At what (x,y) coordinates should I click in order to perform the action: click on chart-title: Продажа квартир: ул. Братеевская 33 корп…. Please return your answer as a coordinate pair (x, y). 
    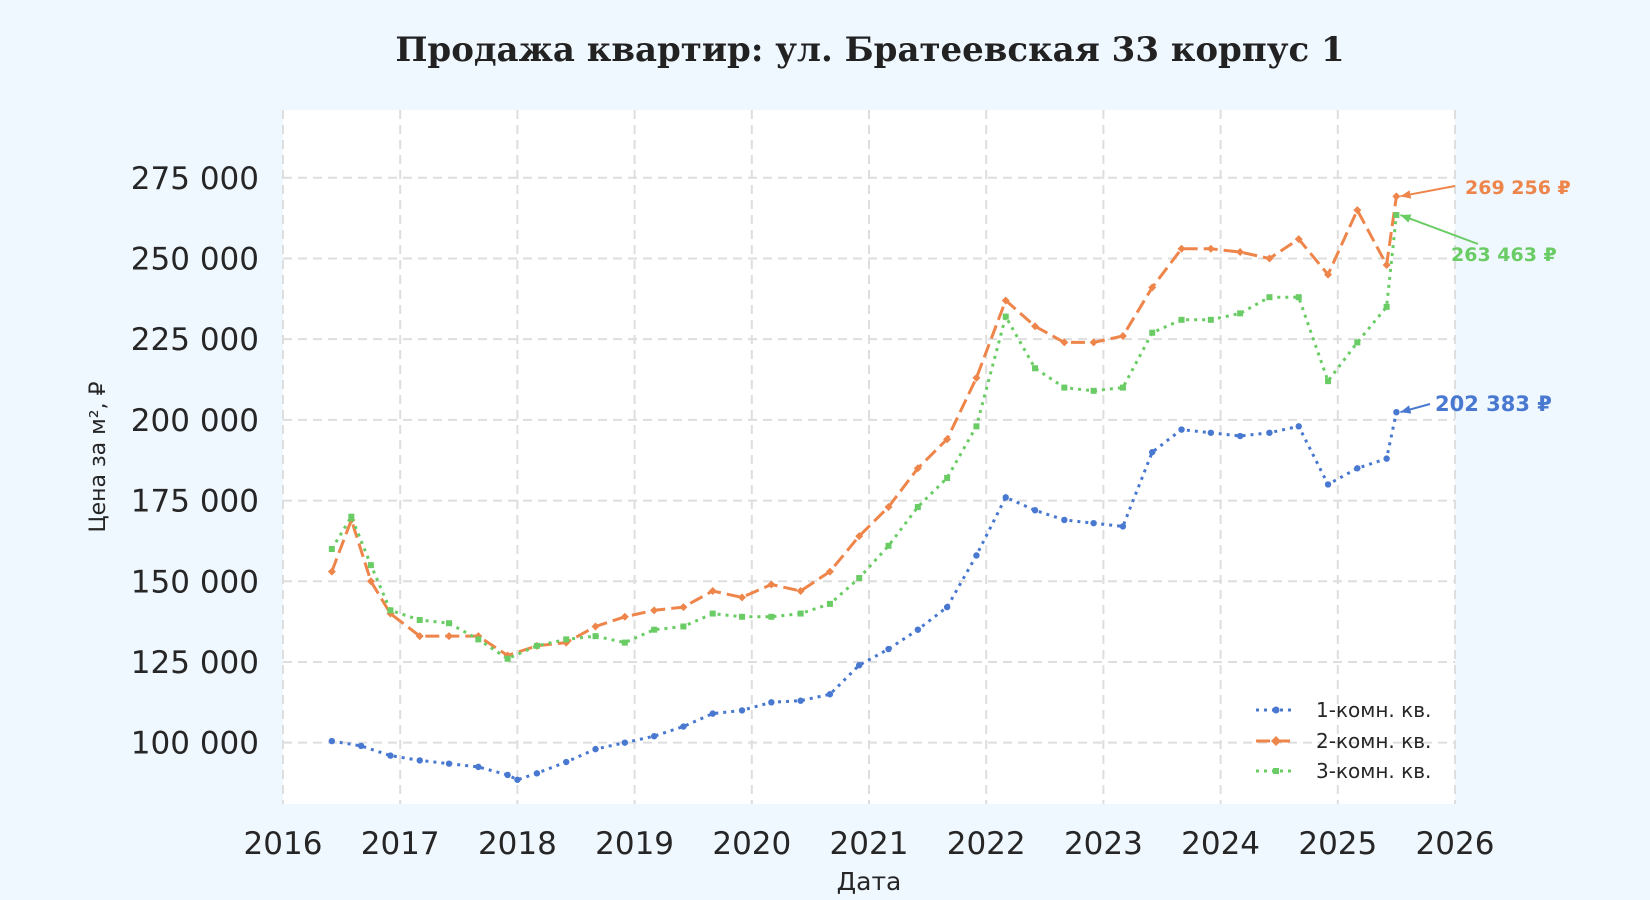
    Looking at the image, I should click on (870, 50).